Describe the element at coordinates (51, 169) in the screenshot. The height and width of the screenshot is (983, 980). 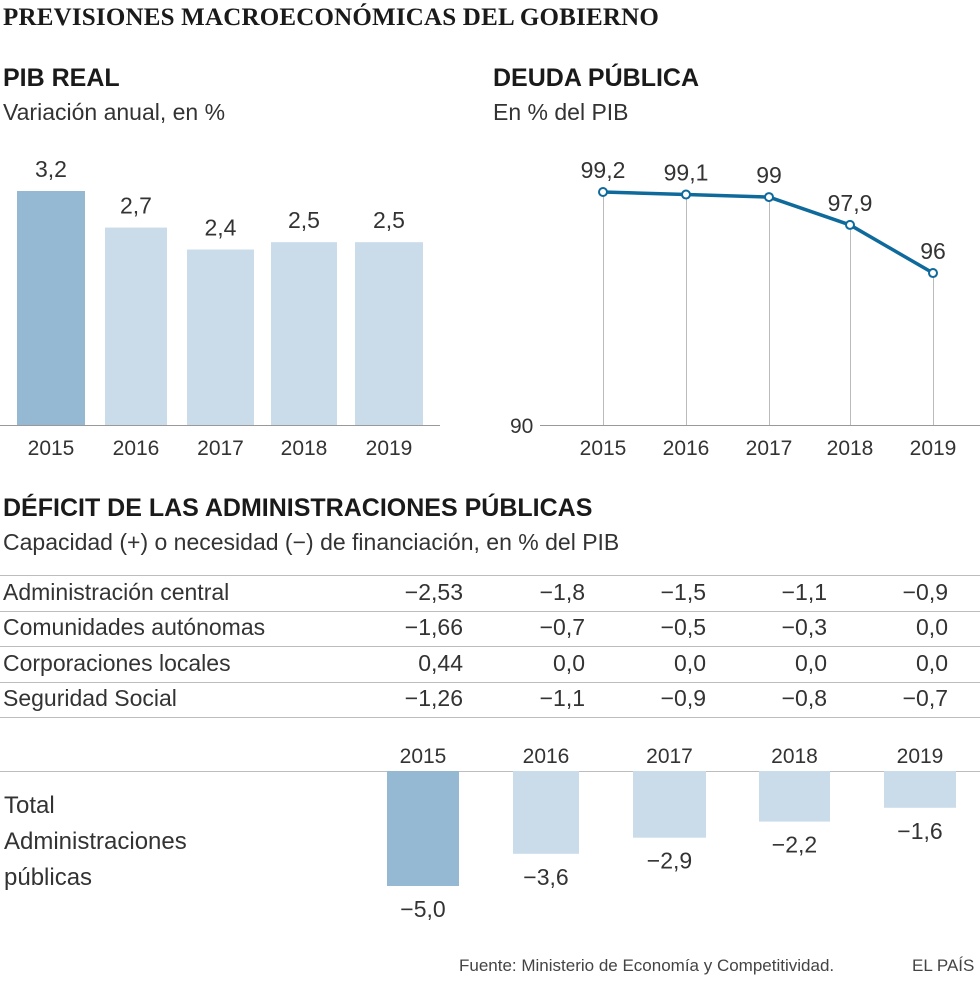
I see `pib-value-label: 3,2` at that location.